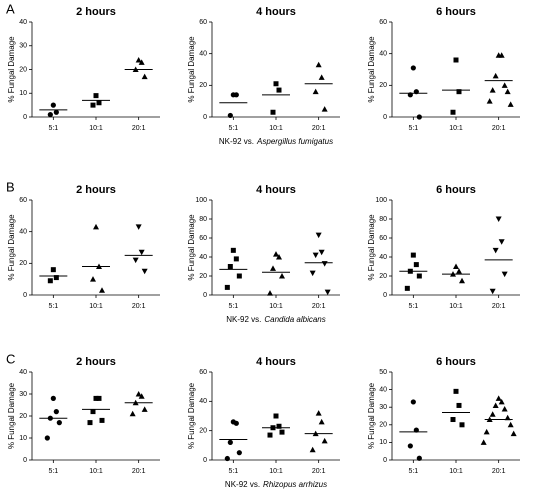 The width and height of the screenshot is (550, 492). Describe the element at coordinates (383, 372) in the screenshot. I see `y-tick-label: 50` at that location.